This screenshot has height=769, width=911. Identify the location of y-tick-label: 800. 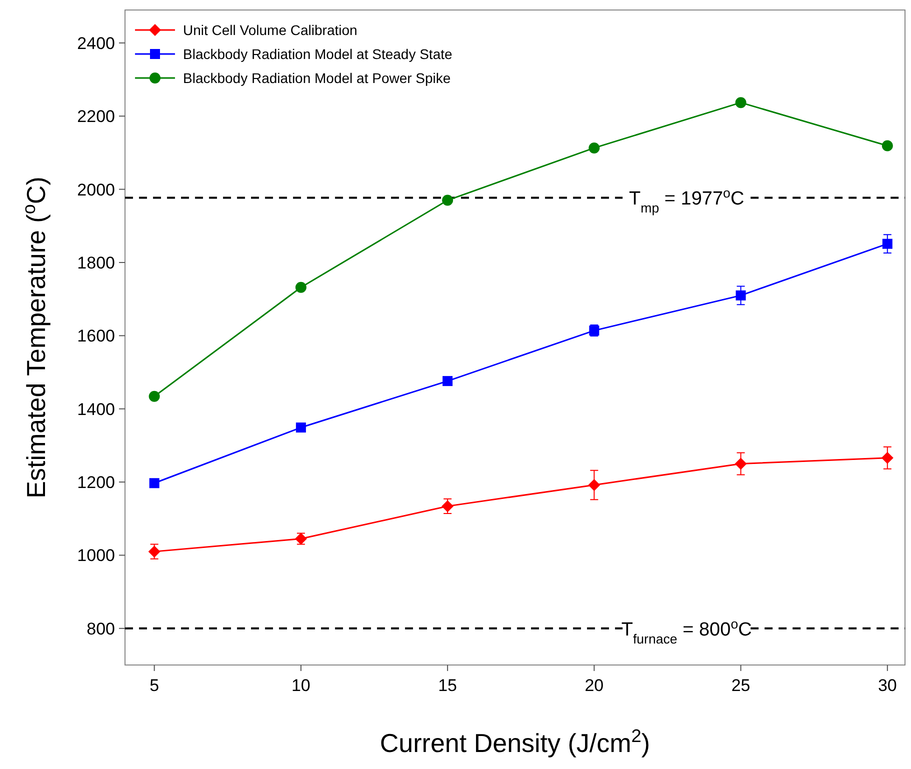
(100, 628).